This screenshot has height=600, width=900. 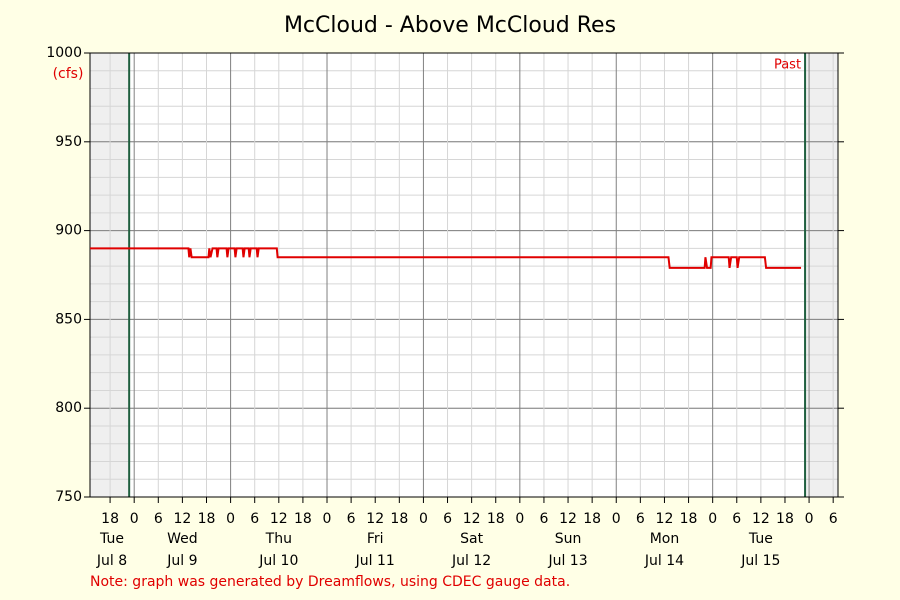 What do you see at coordinates (181, 561) in the screenshot?
I see `day-date: Jul 9` at bounding box center [181, 561].